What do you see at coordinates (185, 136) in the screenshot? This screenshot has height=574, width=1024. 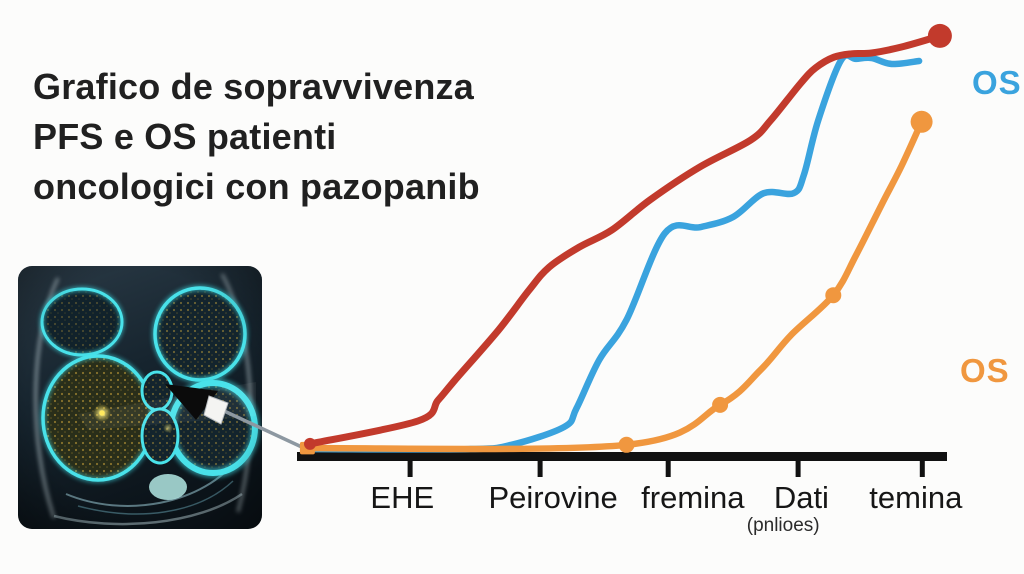 I see `title-line-2: PFS e OS patienti` at bounding box center [185, 136].